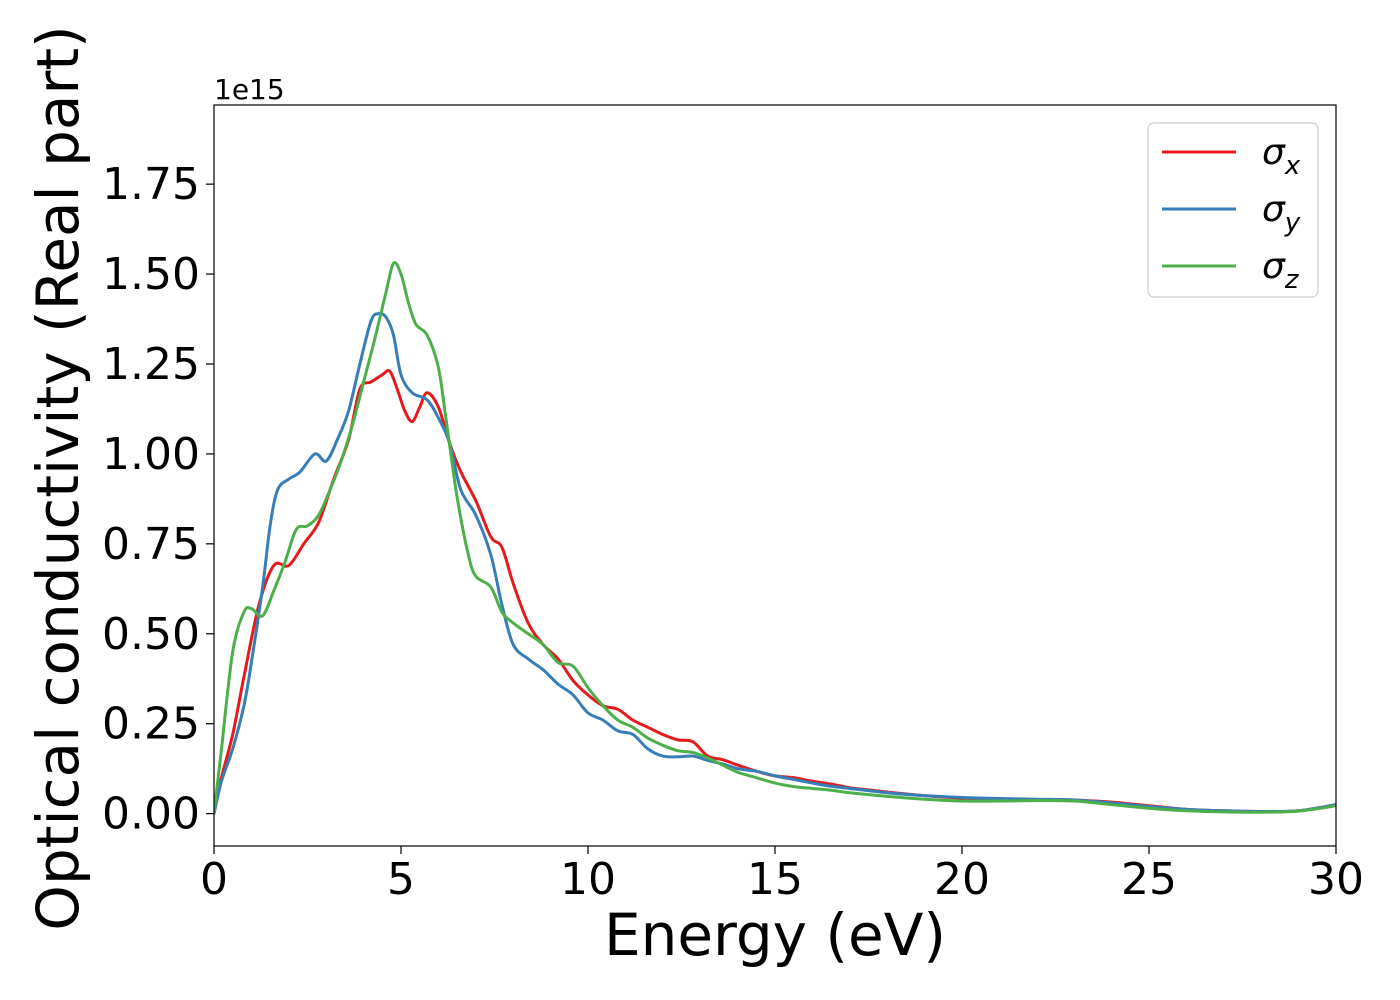 This screenshot has height=1000, width=1400. What do you see at coordinates (151, 454) in the screenshot?
I see `y-tick-label: 1.00` at bounding box center [151, 454].